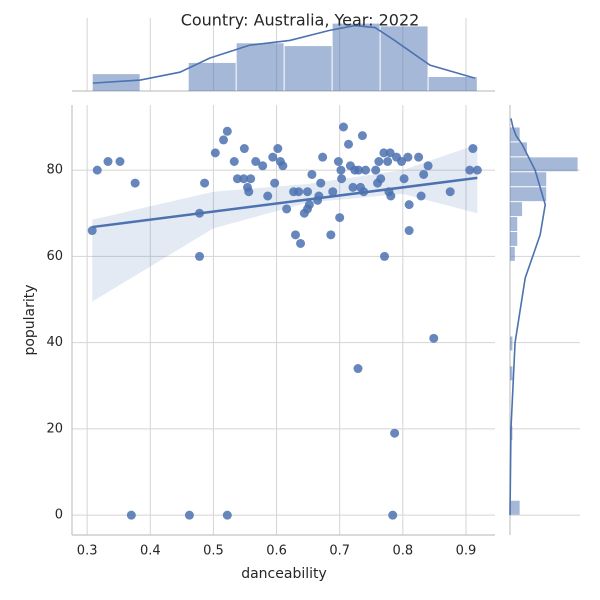 The width and height of the screenshot is (600, 600). Describe the element at coordinates (30, 319) in the screenshot. I see `y-axis-label: popularity` at that location.